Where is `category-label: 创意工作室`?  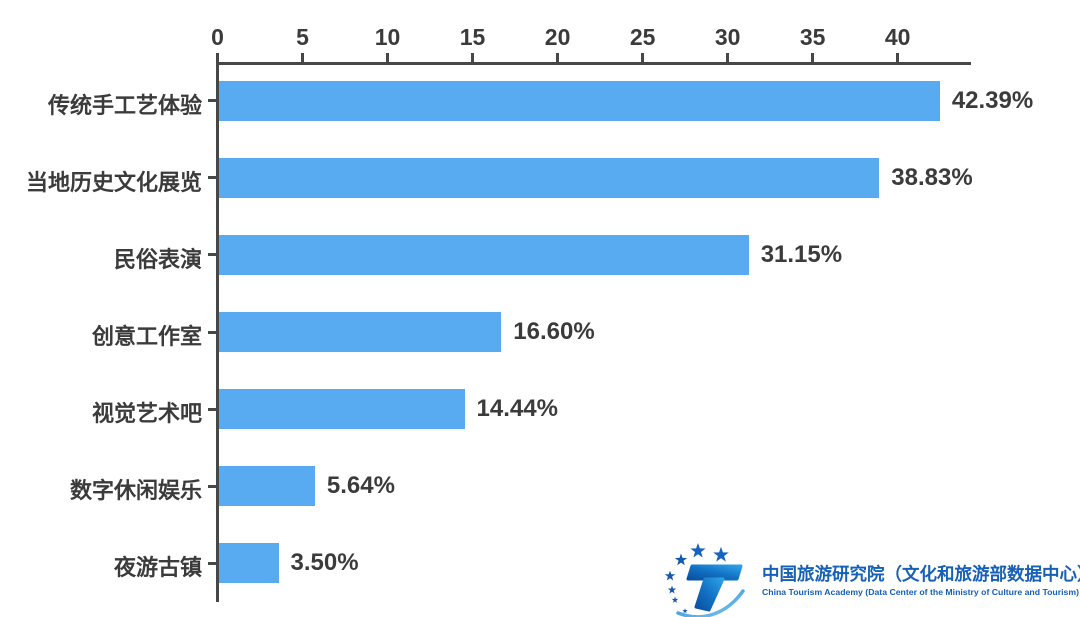
category-label: 创意工作室 is located at coordinates (146, 336).